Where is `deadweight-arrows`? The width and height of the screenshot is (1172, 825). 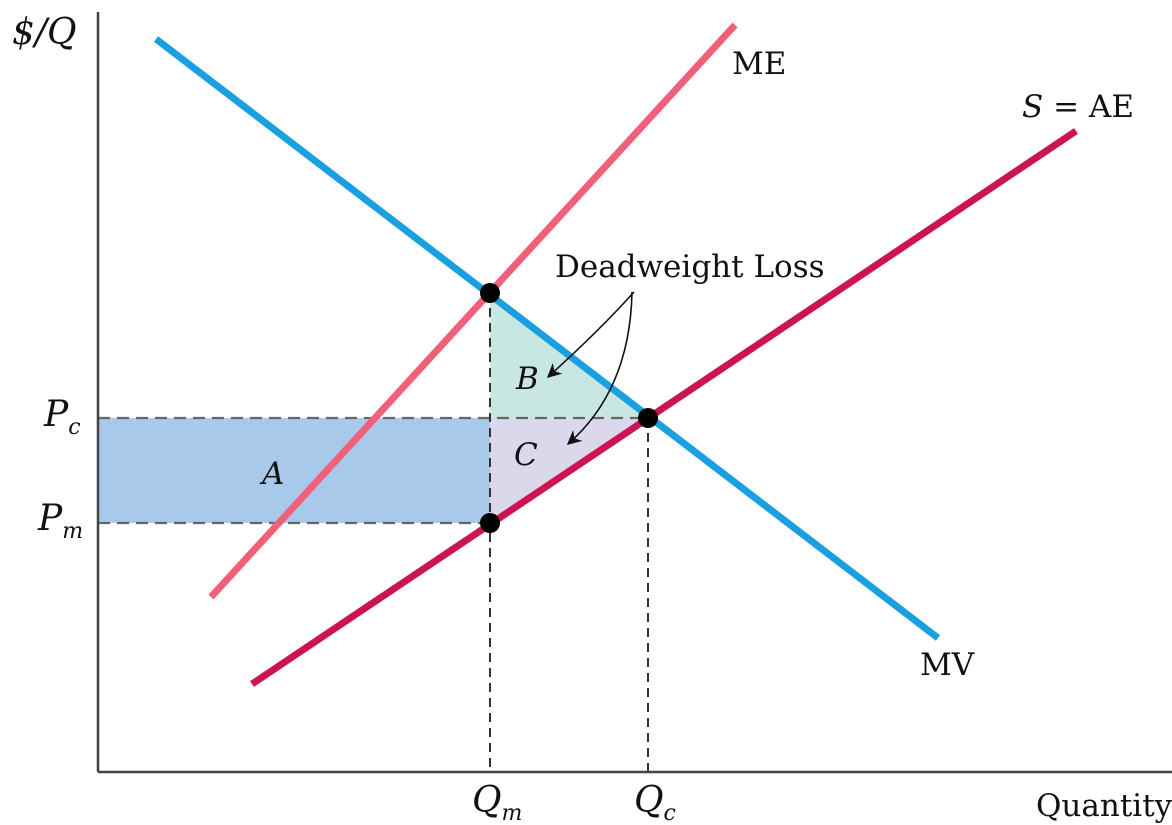 deadweight-arrows is located at coordinates (590, 368).